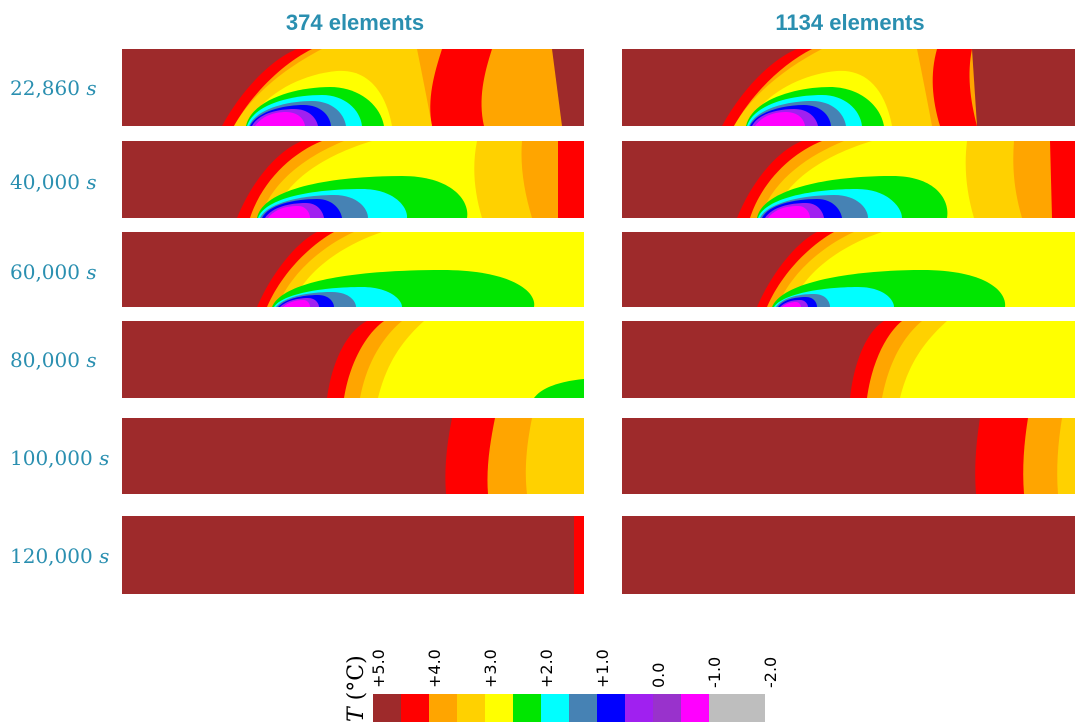 This screenshot has height=722, width=1075. Describe the element at coordinates (378, 668) in the screenshot. I see `legend-tick-plus5: +5.0` at that location.